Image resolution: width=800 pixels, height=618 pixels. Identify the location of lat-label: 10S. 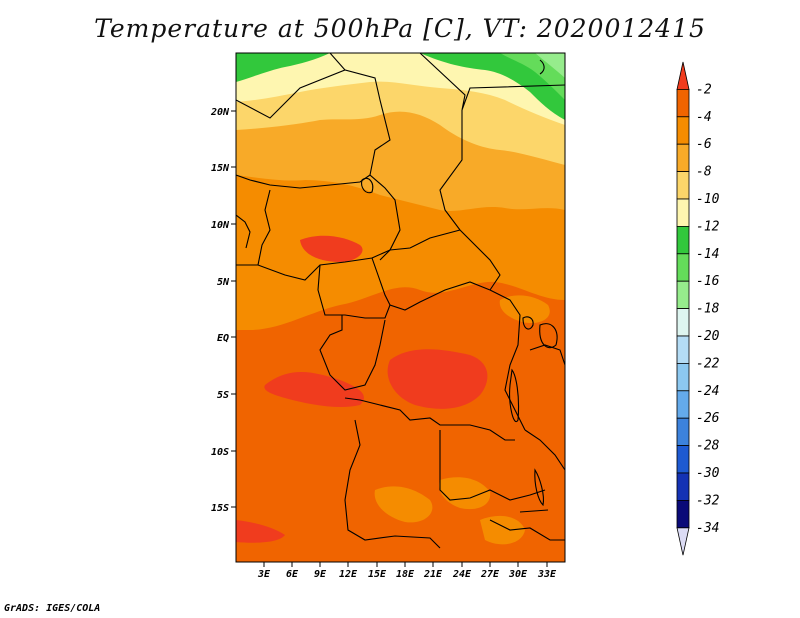
(220, 452).